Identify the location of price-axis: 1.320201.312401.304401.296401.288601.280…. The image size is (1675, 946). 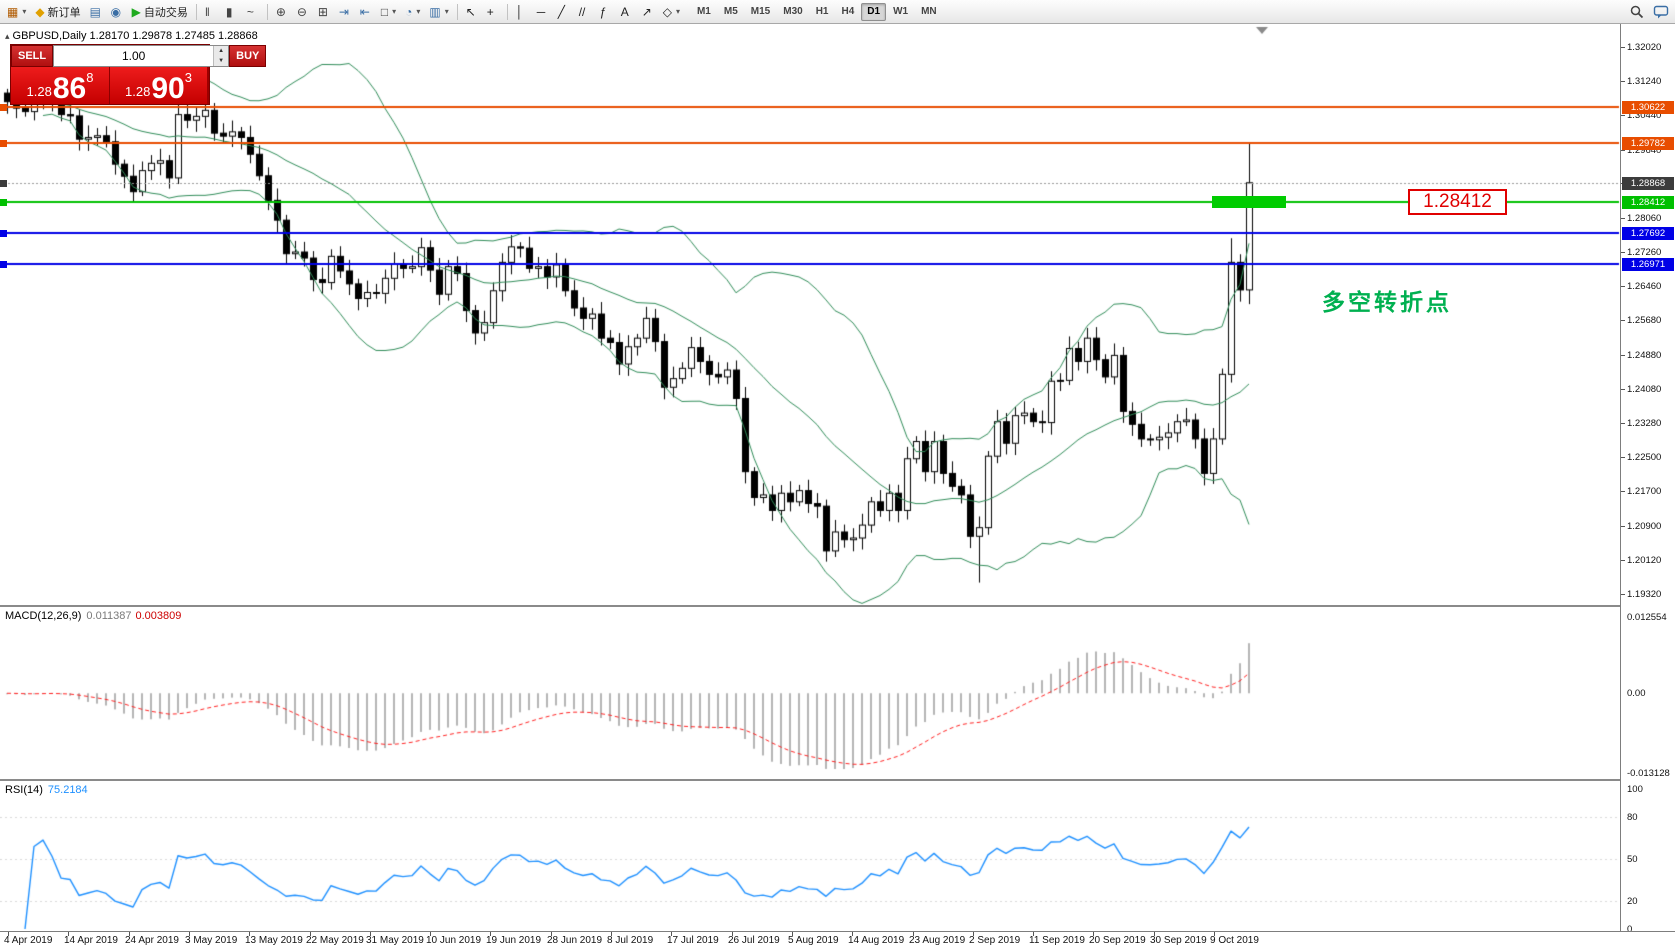
(1647, 479).